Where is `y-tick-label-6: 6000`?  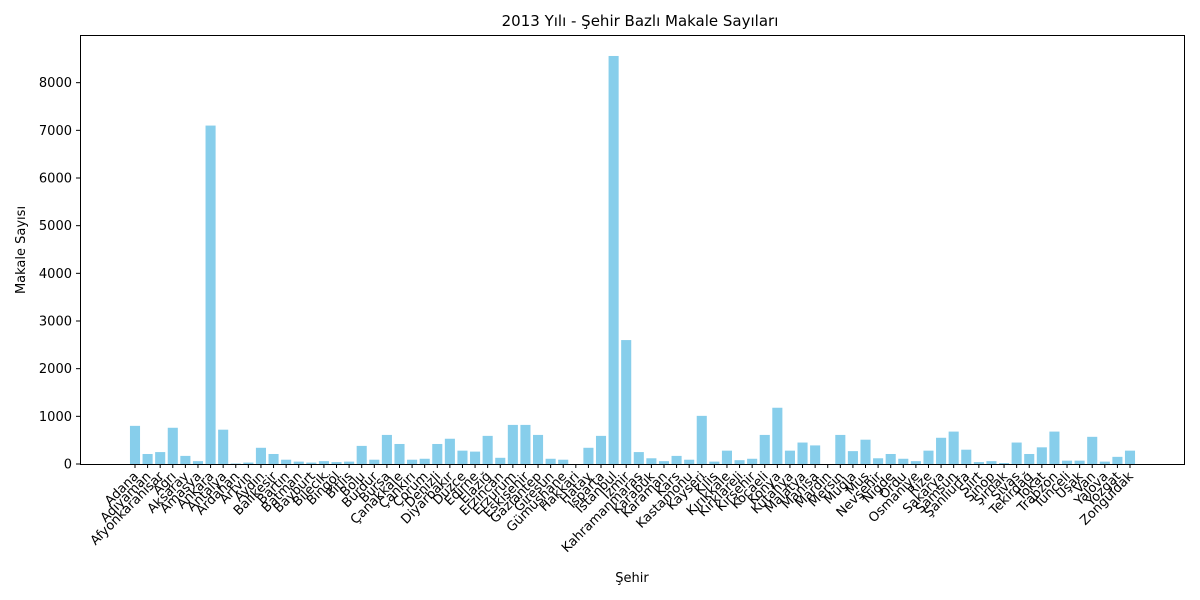 y-tick-label-6: 6000 is located at coordinates (55, 179).